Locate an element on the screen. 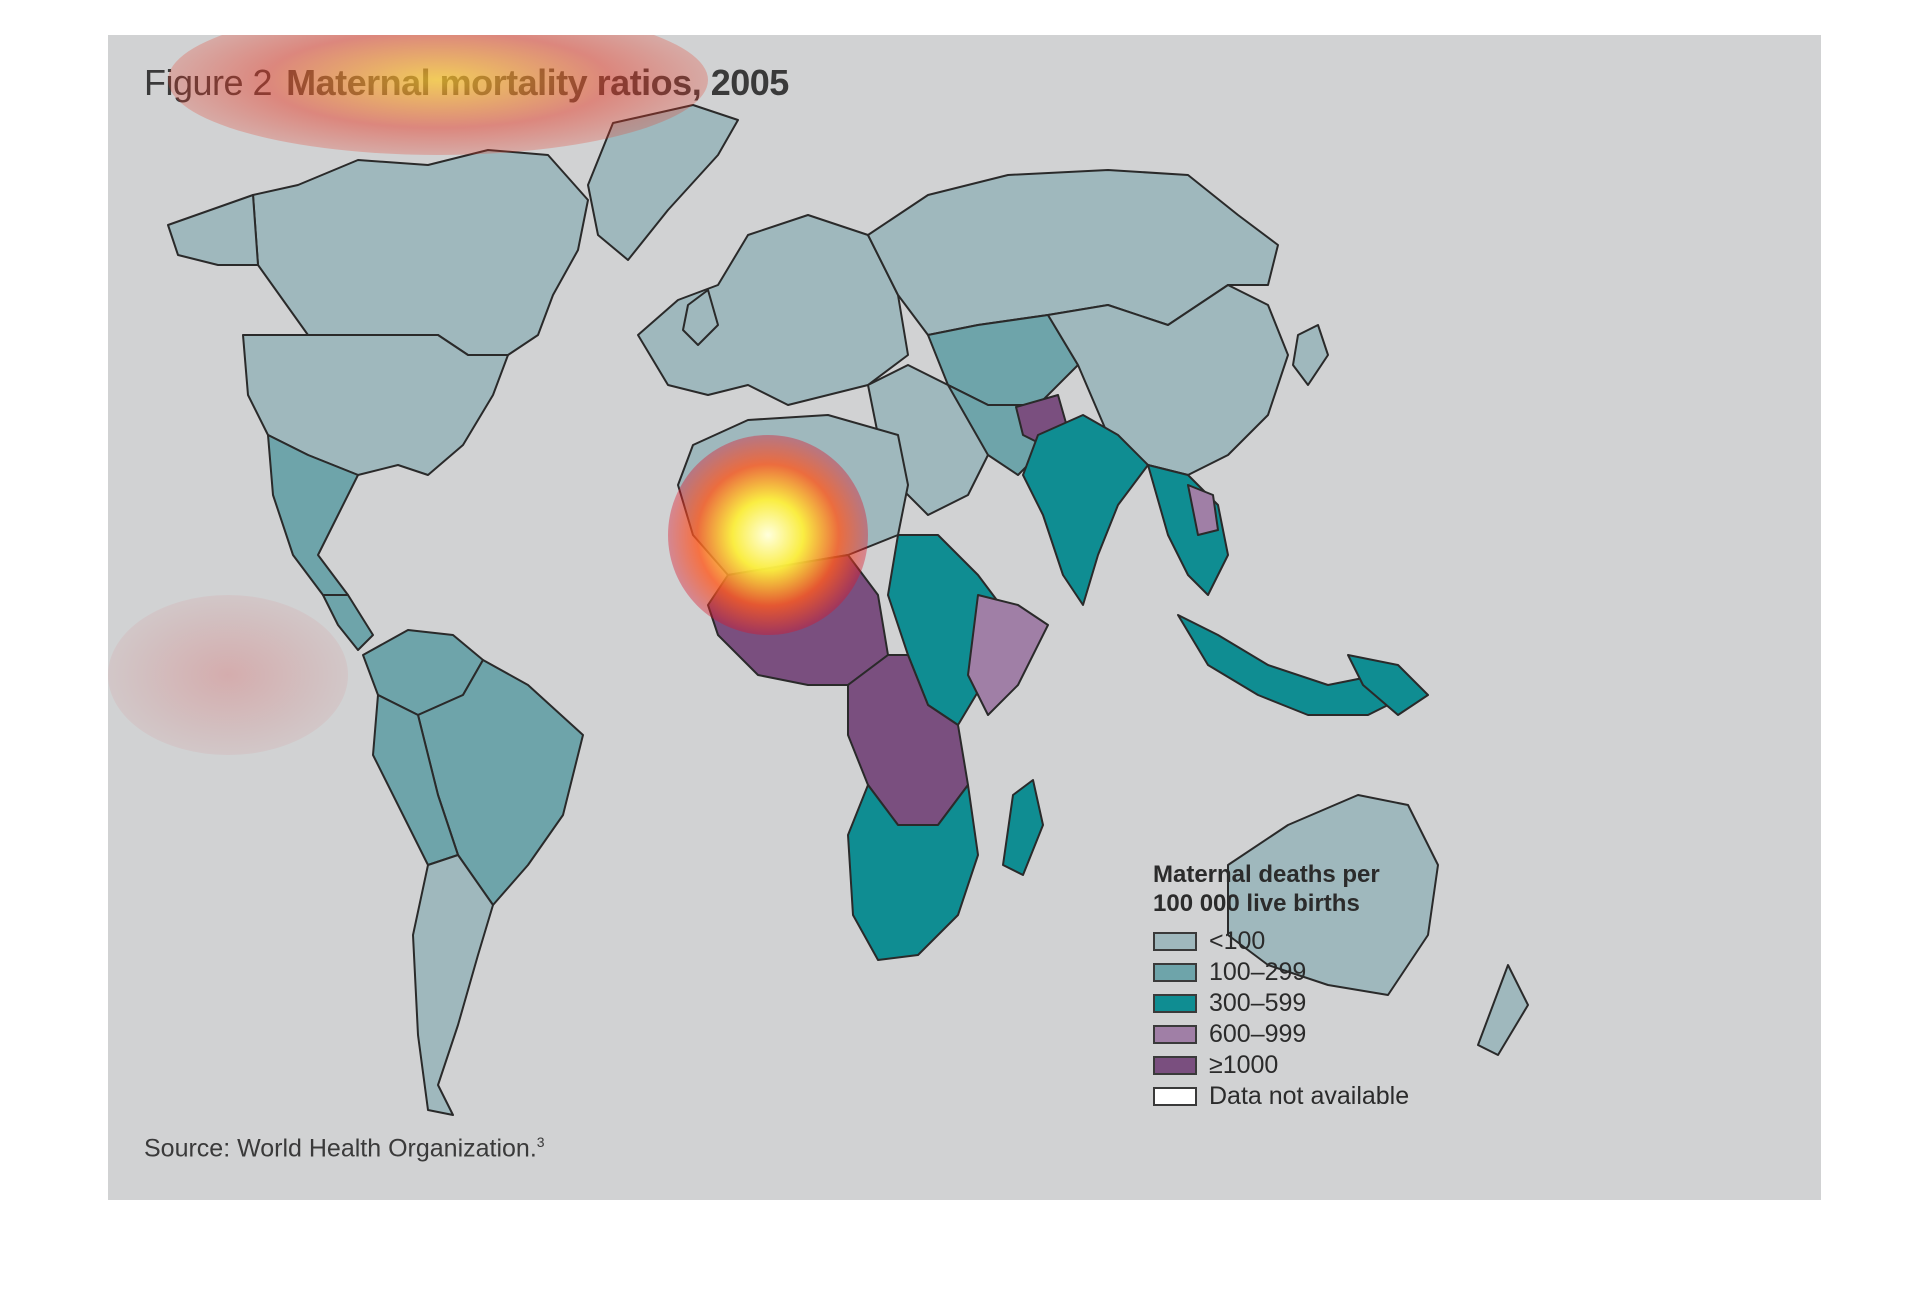  region-southern-cone is located at coordinates (453, 985).